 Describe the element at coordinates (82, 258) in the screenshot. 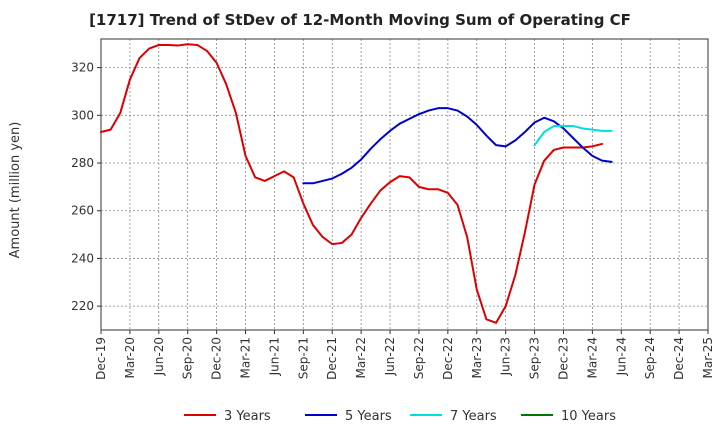

I see `y-tick-label: 240` at that location.